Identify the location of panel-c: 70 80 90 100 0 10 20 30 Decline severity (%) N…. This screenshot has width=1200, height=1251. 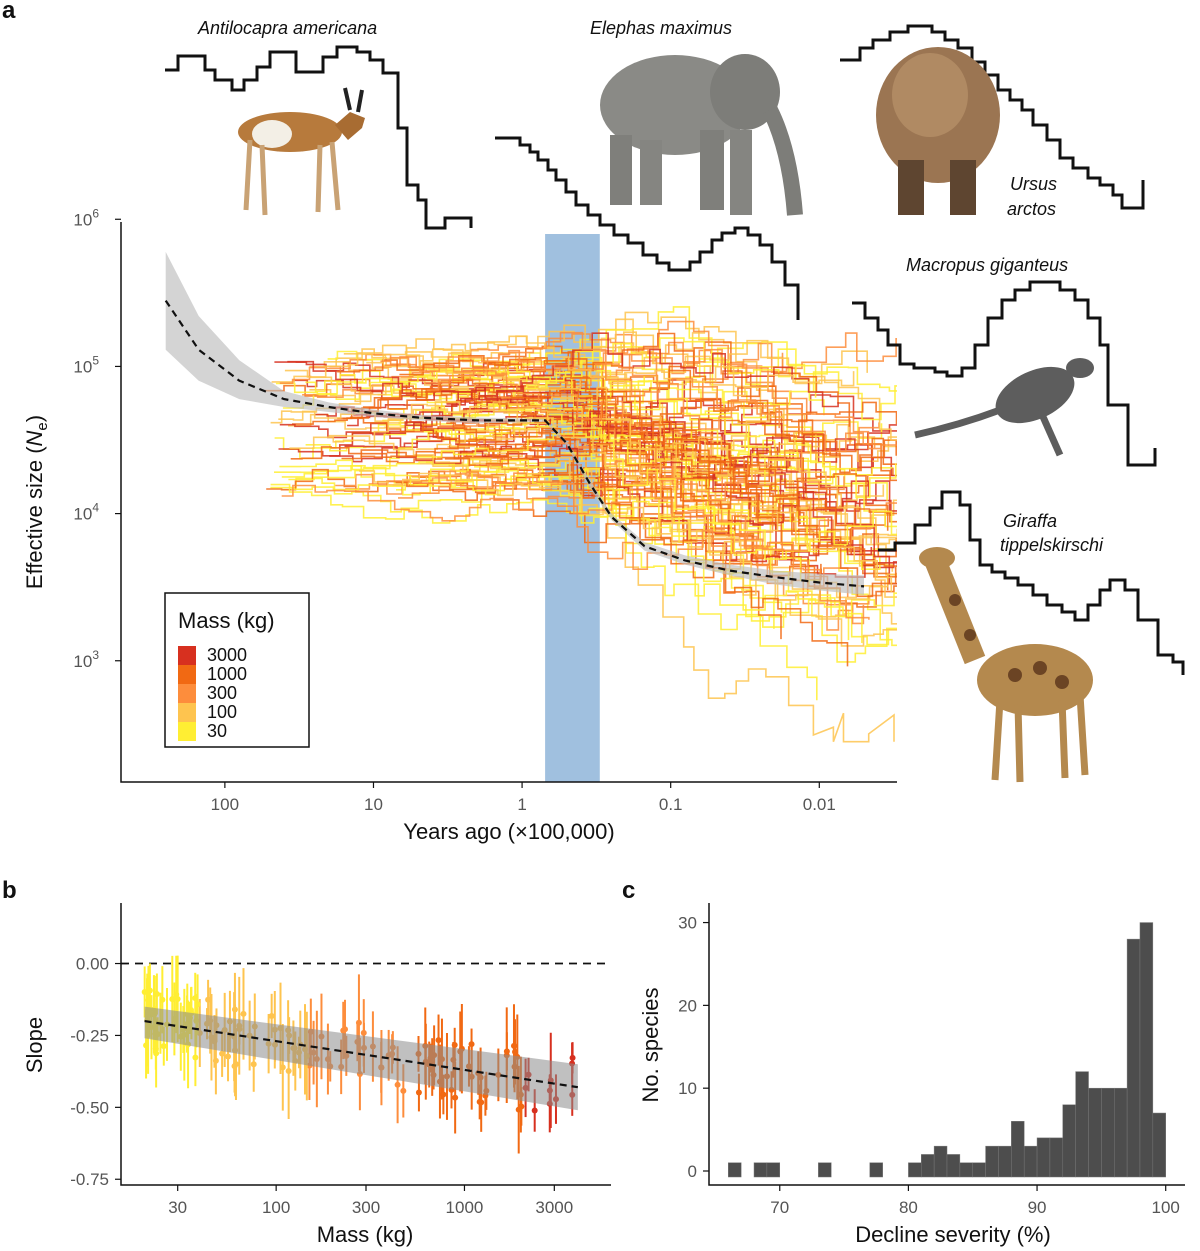
(911, 1075).